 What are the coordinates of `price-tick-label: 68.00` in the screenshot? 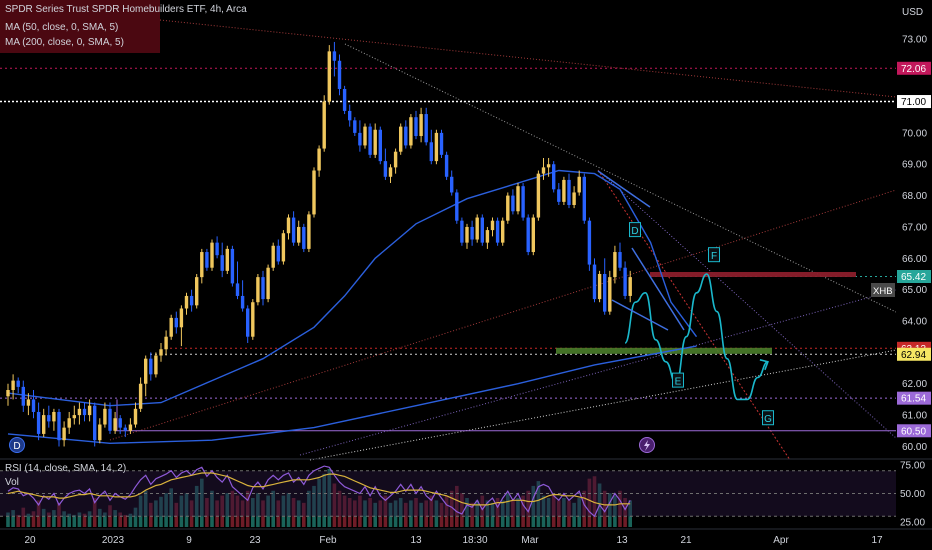 It's located at (914, 196).